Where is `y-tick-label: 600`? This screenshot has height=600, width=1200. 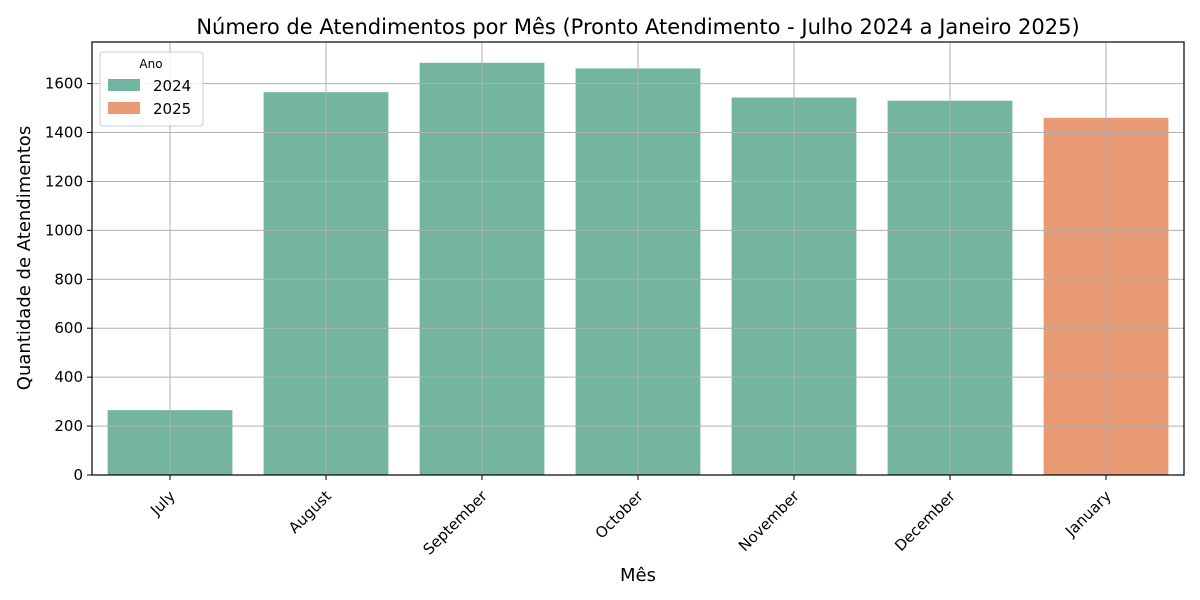 y-tick-label: 600 is located at coordinates (68, 328).